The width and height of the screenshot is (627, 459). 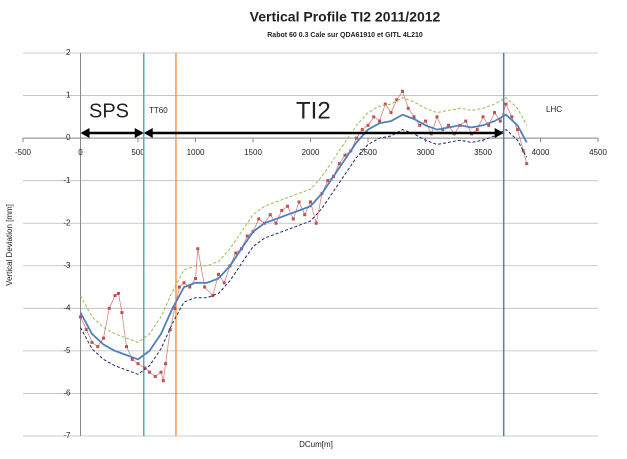 What do you see at coordinates (67, 435) in the screenshot?
I see `y-tick-label: -7` at bounding box center [67, 435].